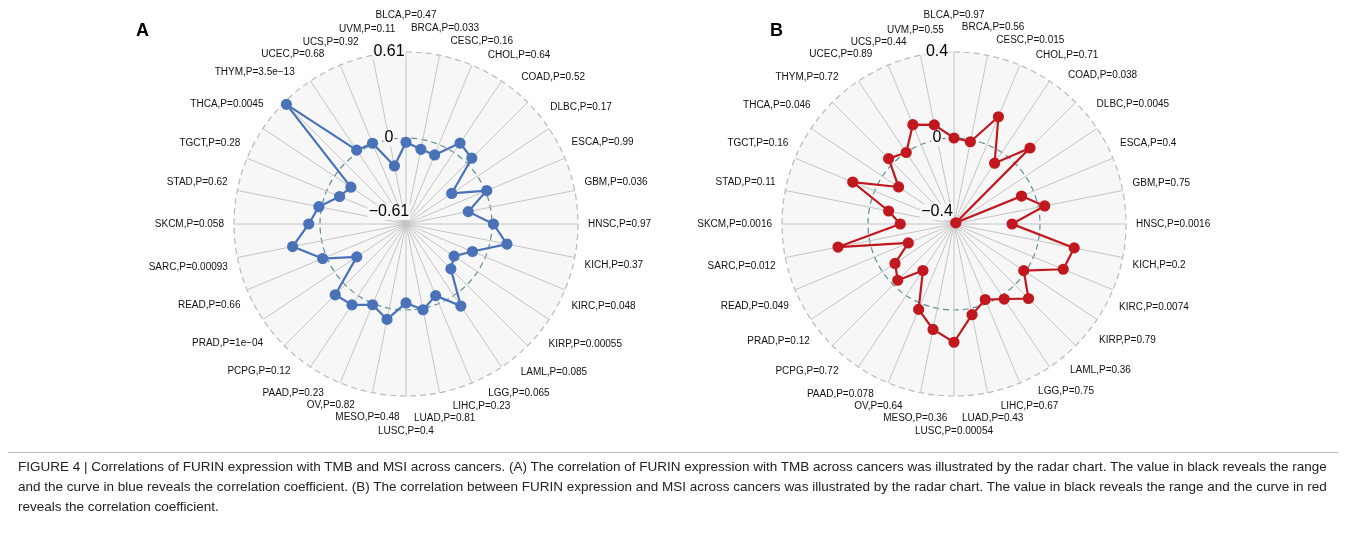 Image resolution: width=1355 pixels, height=546 pixels. Describe the element at coordinates (1128, 339) in the screenshot. I see `spoke-label: KIRP,P=0.79` at that location.